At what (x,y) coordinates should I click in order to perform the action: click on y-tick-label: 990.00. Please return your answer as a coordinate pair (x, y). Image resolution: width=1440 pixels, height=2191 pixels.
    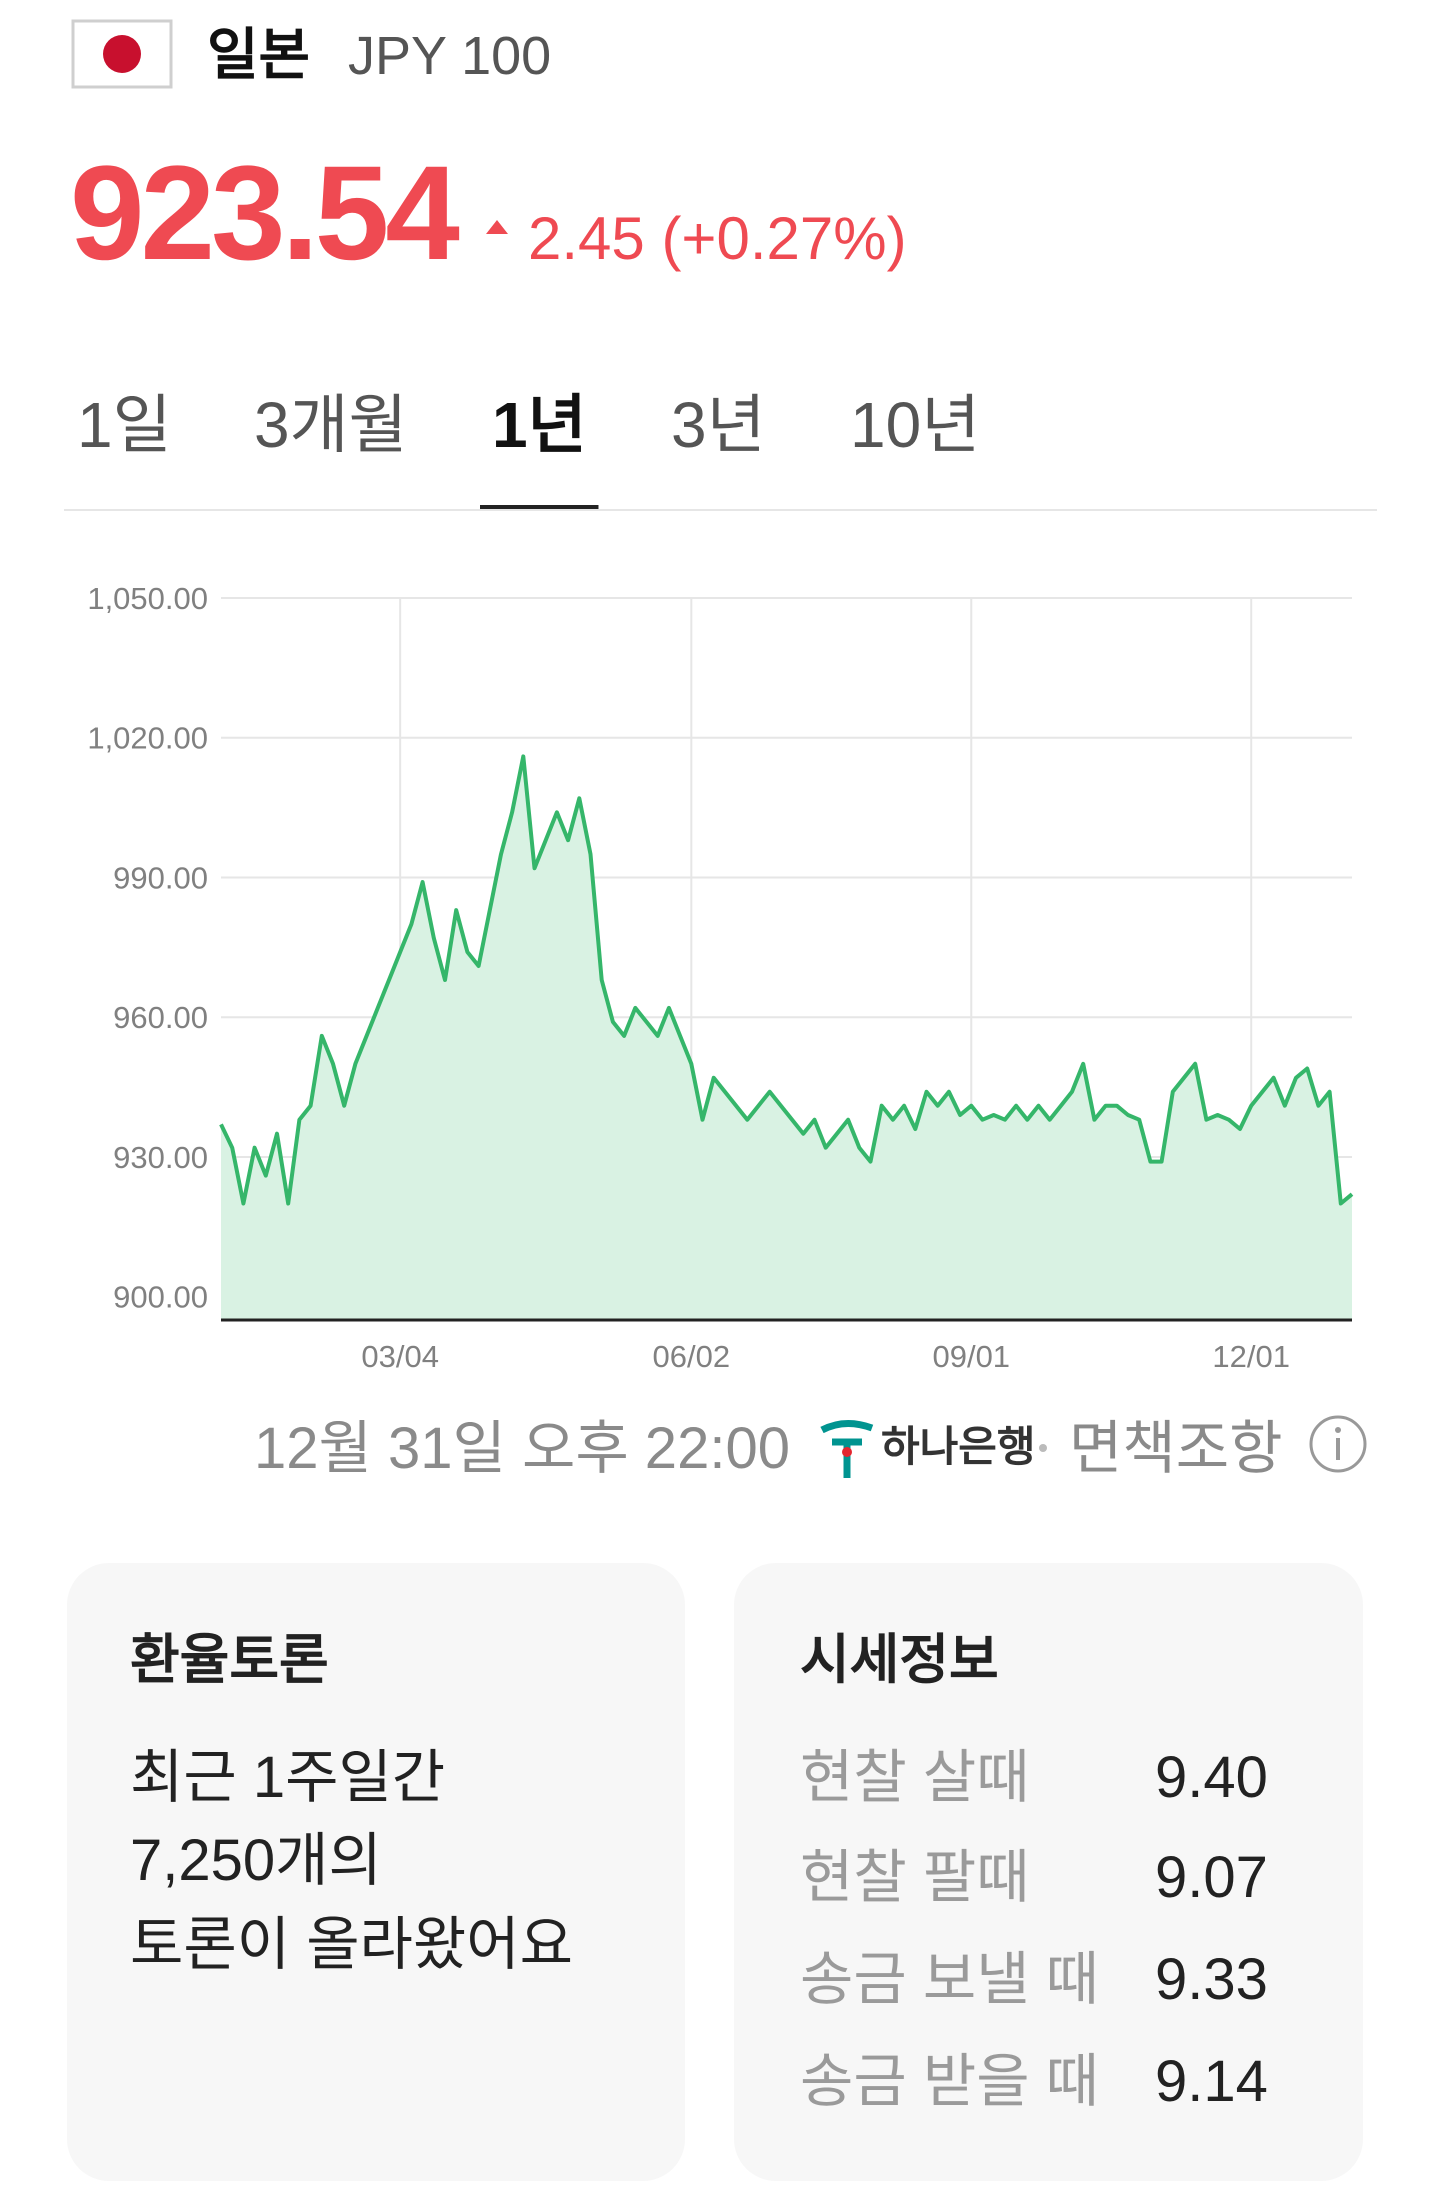
    Looking at the image, I should click on (160, 877).